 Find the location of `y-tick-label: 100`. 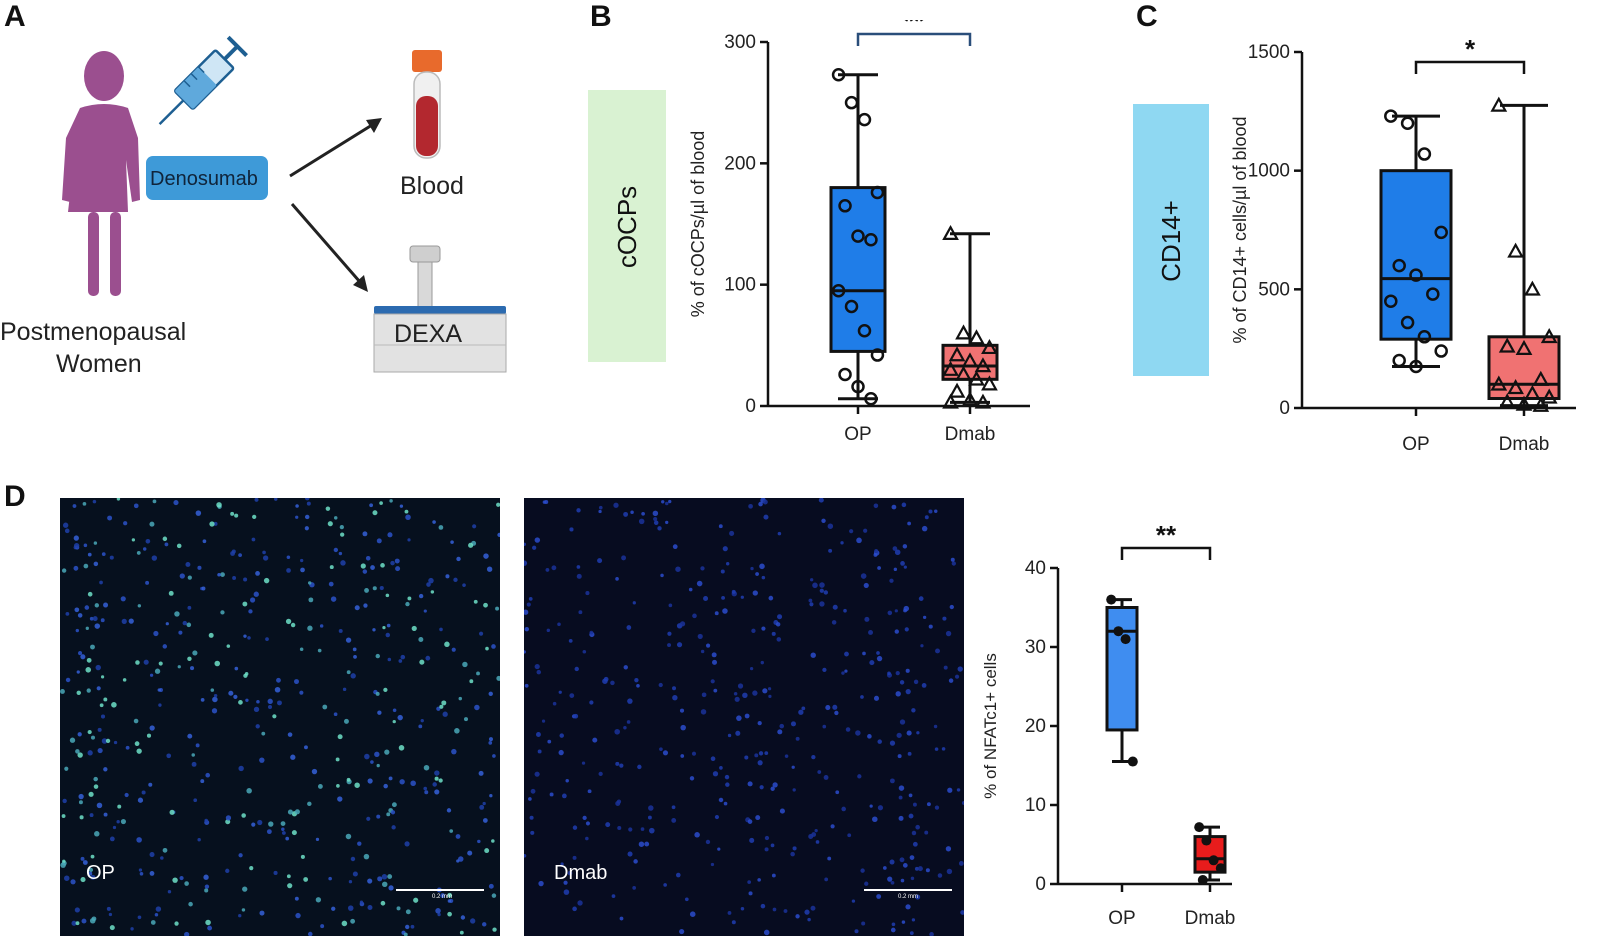

y-tick-label: 100 is located at coordinates (740, 285).